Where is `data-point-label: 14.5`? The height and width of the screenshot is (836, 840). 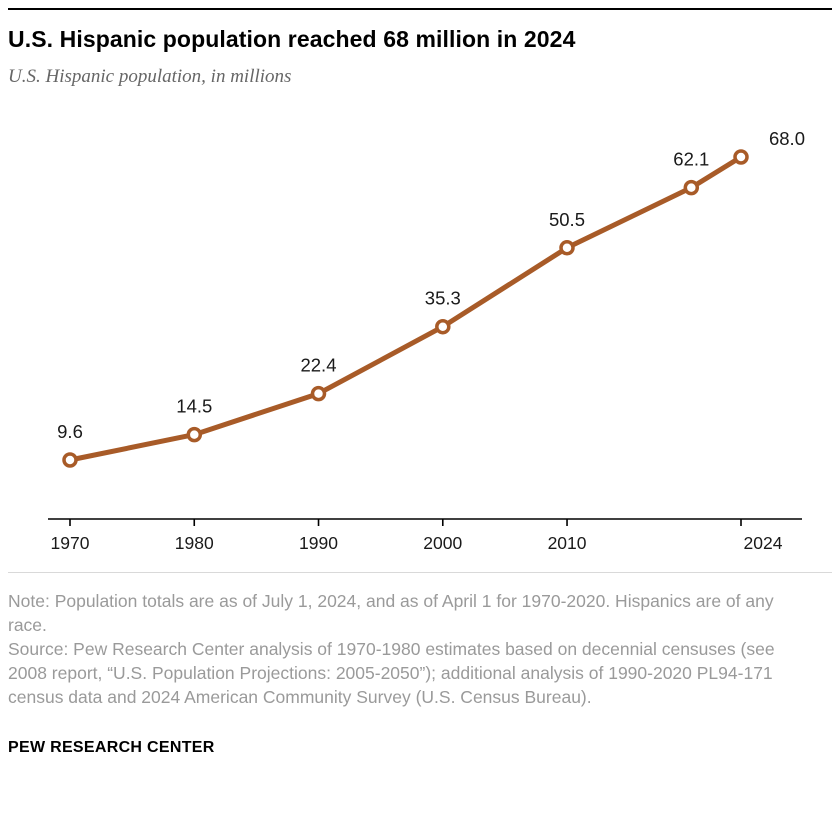 data-point-label: 14.5 is located at coordinates (194, 405).